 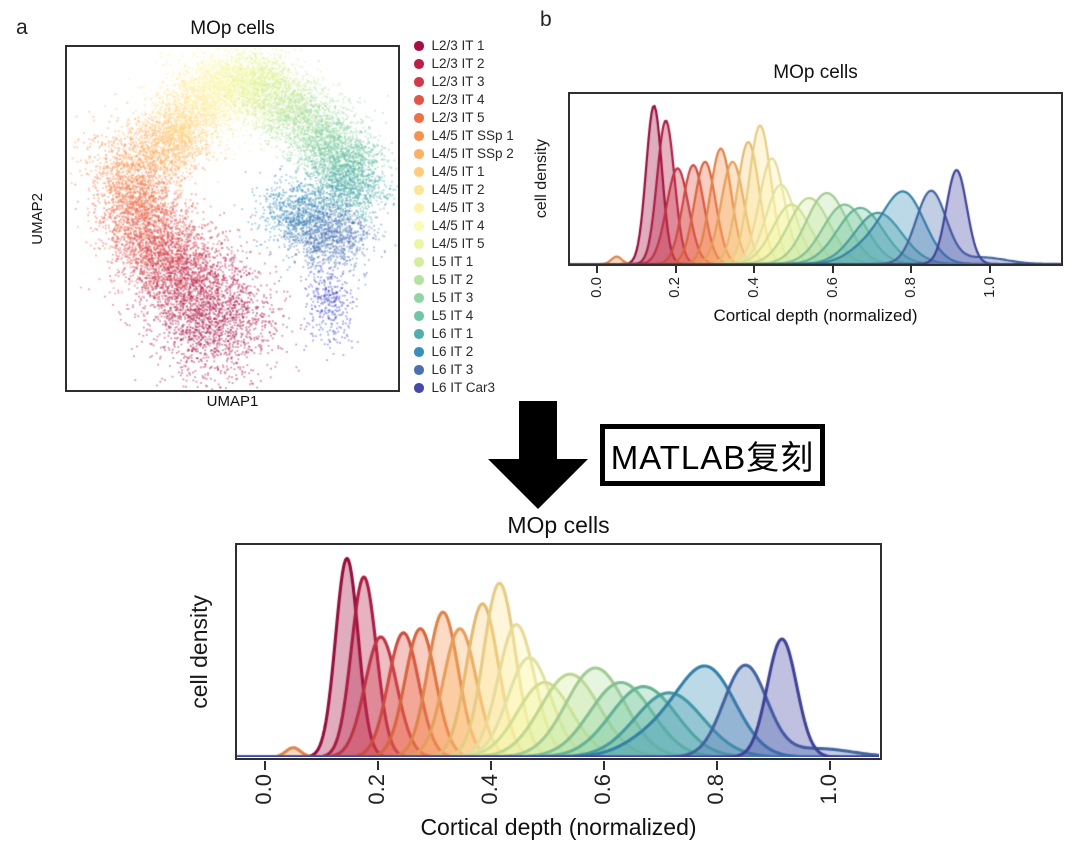 I want to click on density-c-canvas, so click(x=558, y=651).